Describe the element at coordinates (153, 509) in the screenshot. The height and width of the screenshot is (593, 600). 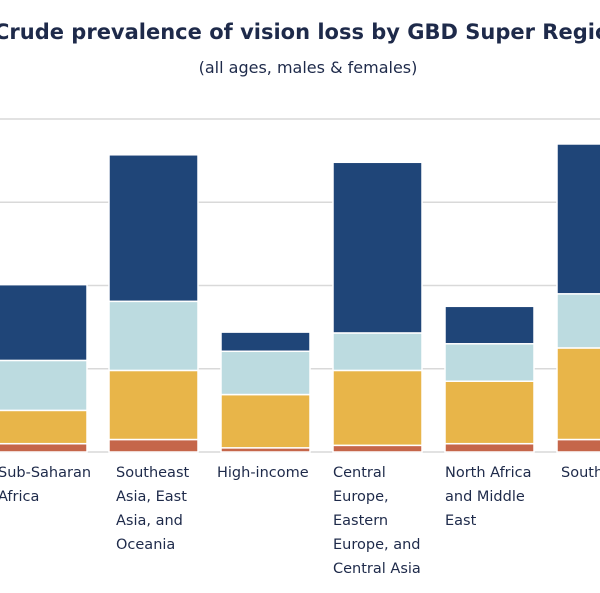
I see `category-label: Southeast Asia, East Asia, and Oceania` at that location.